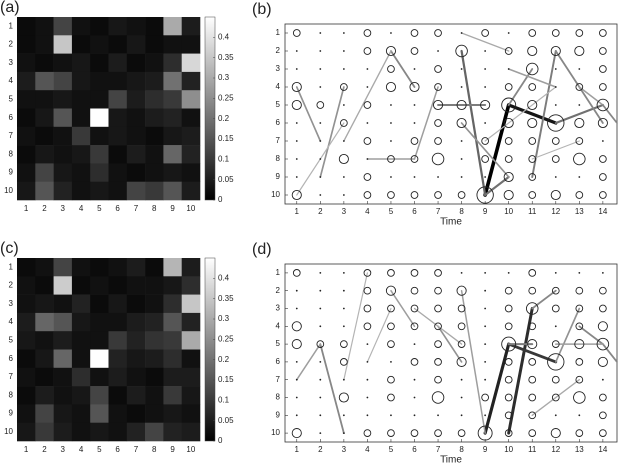 The width and height of the screenshot is (620, 463). Describe the element at coordinates (275, 194) in the screenshot. I see `y-tick-label: 10` at that location.